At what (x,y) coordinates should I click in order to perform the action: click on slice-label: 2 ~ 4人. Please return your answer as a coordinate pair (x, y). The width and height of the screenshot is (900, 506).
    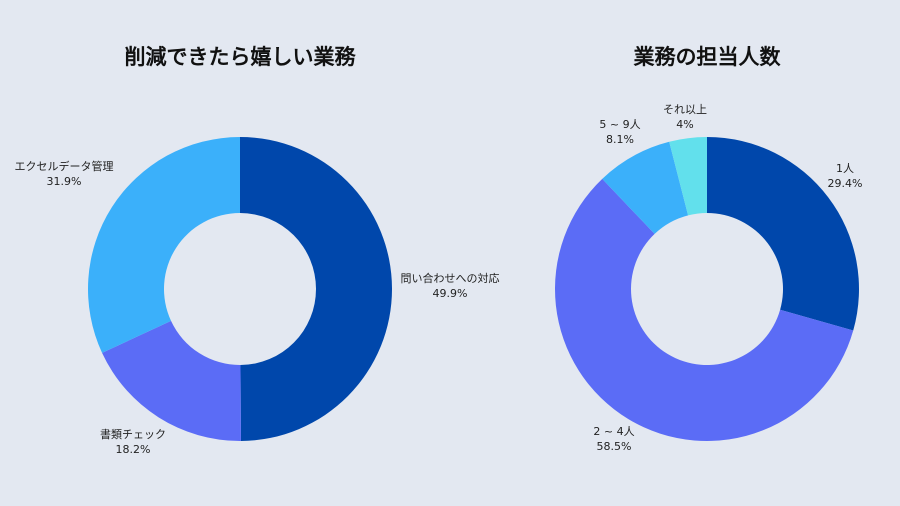
    Looking at the image, I should click on (613, 431).